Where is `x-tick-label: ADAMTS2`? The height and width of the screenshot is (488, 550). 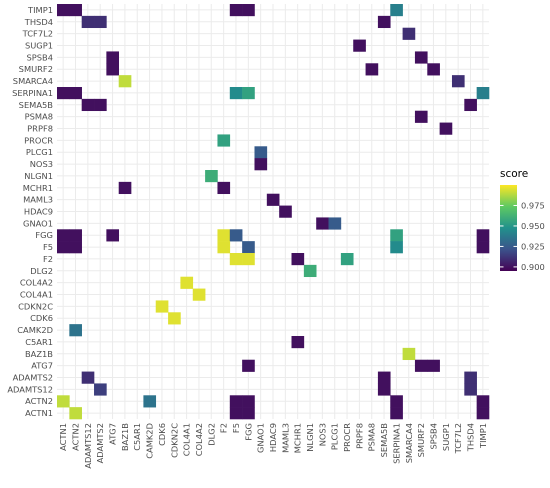
x-tick-label: ADAMTS2 is located at coordinates (100, 443).